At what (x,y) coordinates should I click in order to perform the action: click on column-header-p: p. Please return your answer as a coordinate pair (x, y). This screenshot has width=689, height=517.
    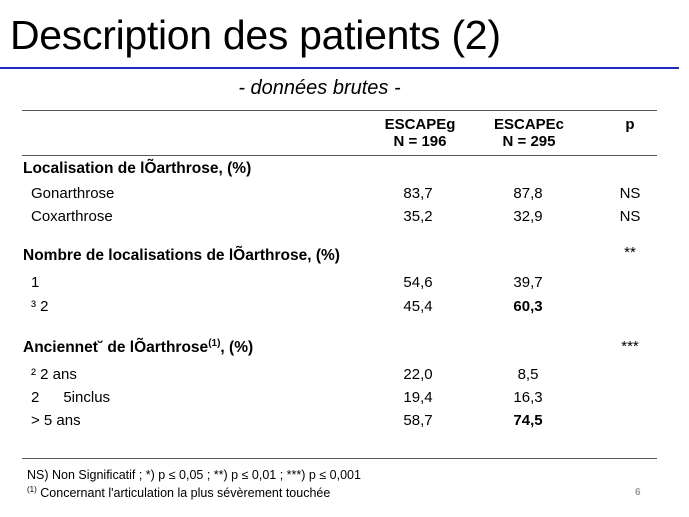
    Looking at the image, I should click on (627, 124).